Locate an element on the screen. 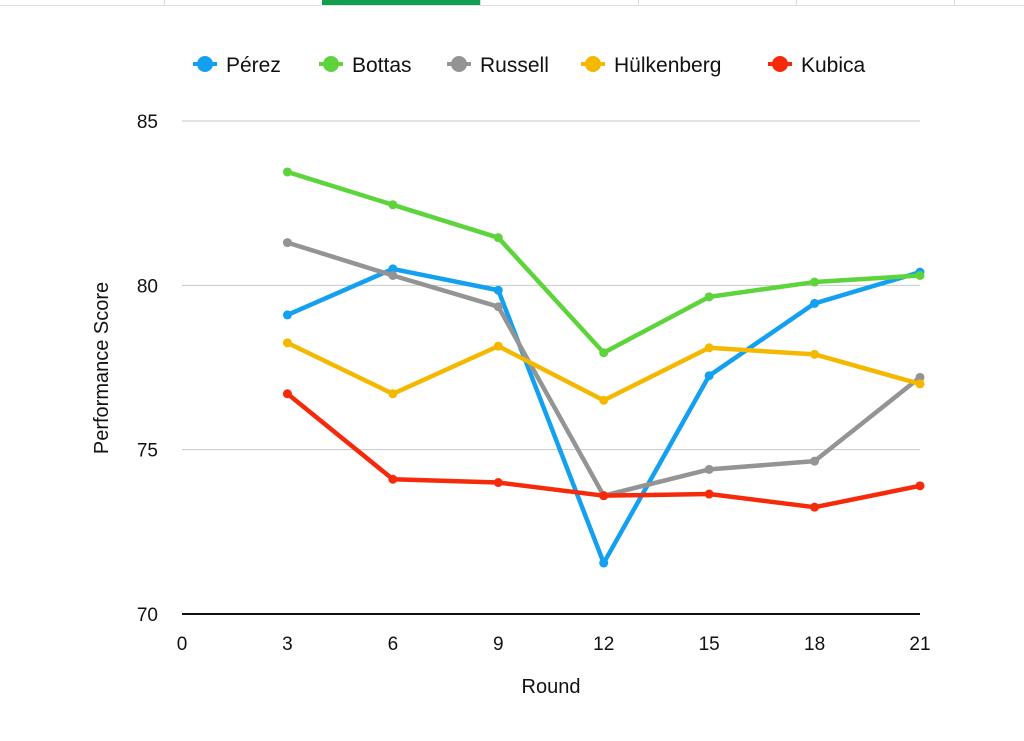 The image size is (1024, 741). x-tick-label: 9 is located at coordinates (498, 644).